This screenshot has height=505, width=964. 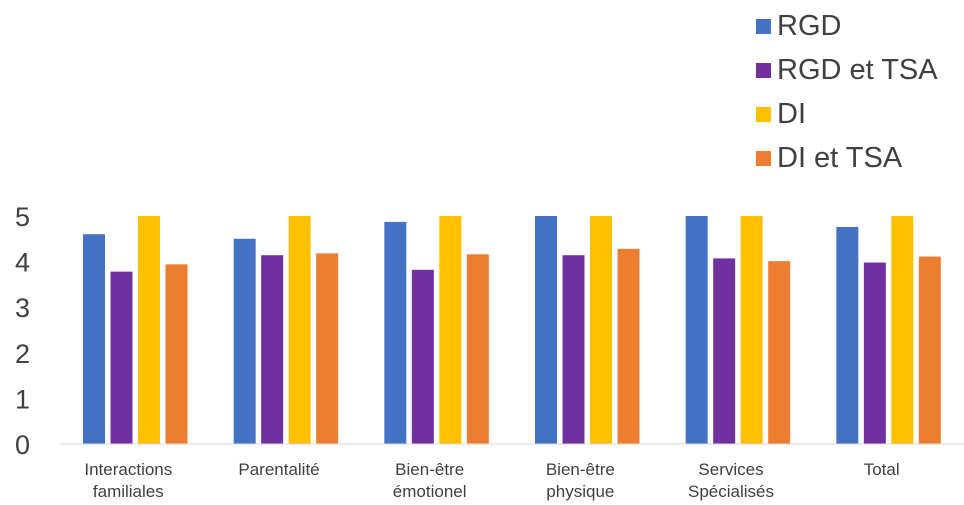 What do you see at coordinates (22, 263) in the screenshot?
I see `y-tick-label: 4` at bounding box center [22, 263].